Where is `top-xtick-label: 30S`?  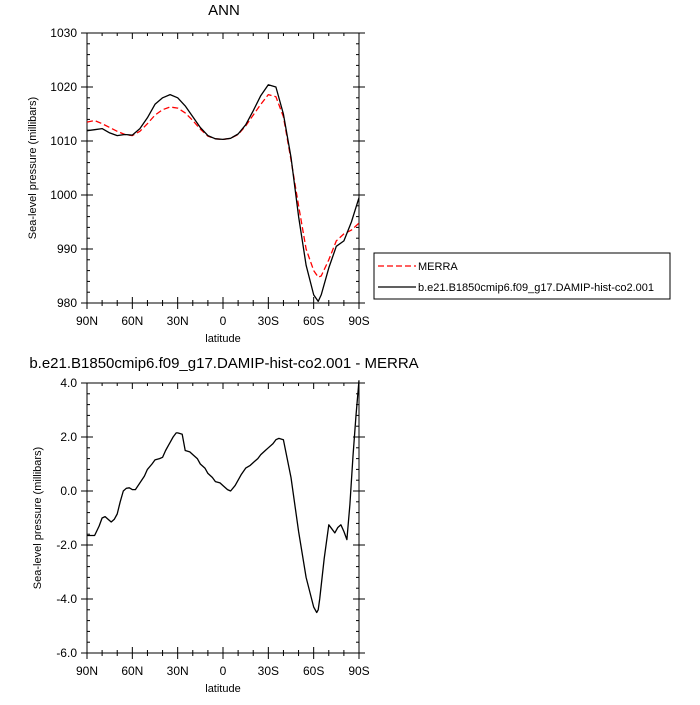
top-xtick-label: 30S is located at coordinates (268, 321).